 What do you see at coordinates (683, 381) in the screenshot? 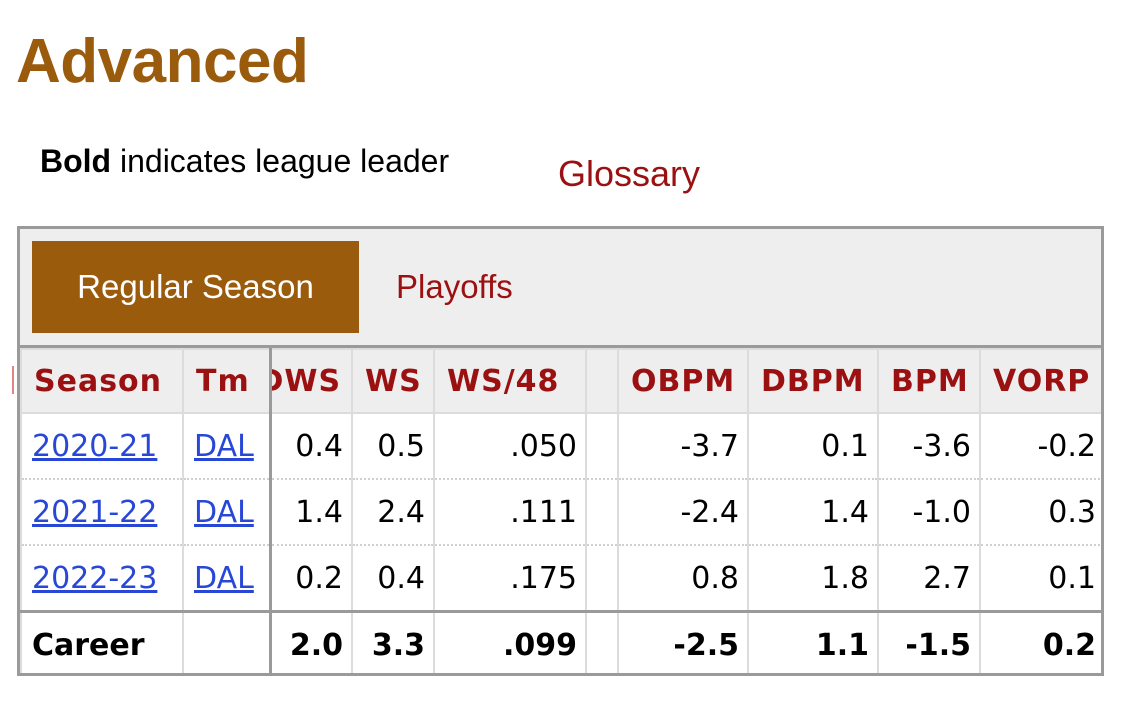
I see `header-obpm: OBPM` at bounding box center [683, 381].